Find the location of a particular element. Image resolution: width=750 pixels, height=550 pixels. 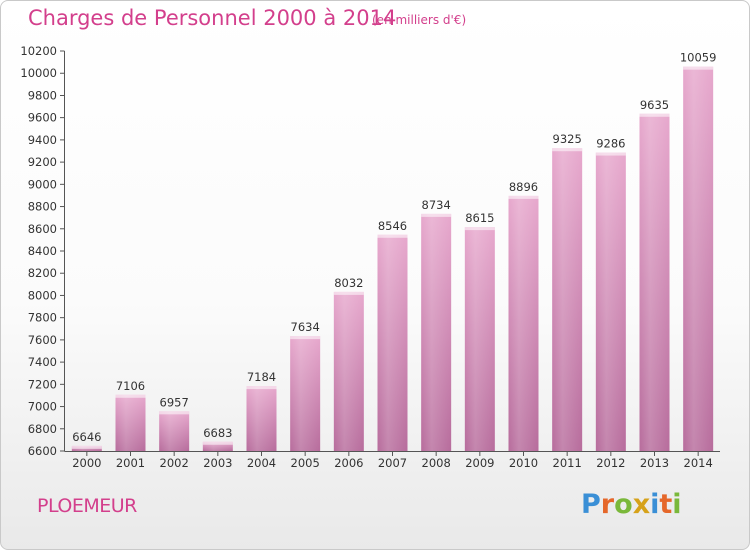

x-tick-label: 2013 is located at coordinates (654, 463).